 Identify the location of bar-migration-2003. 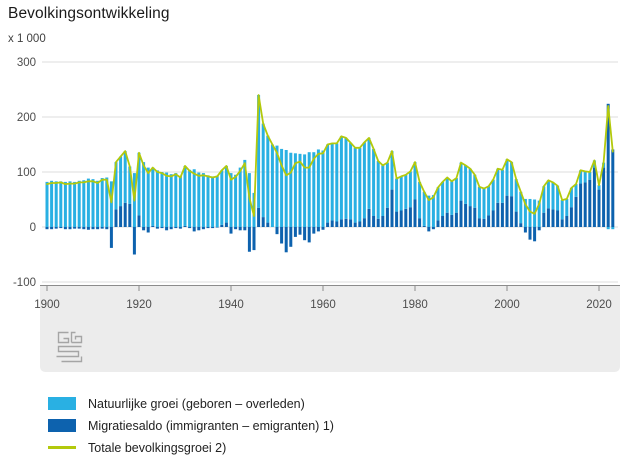
(521, 225).